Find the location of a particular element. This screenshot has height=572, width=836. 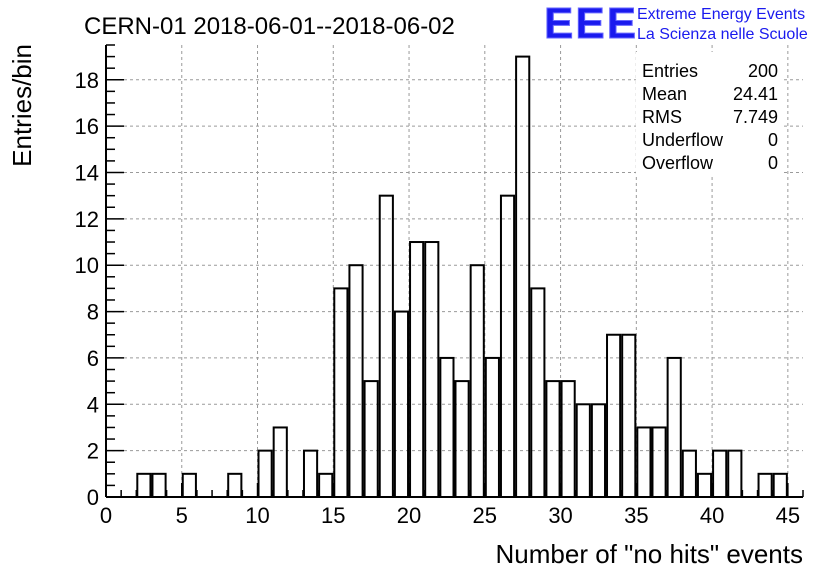

x-tick-label: 20 is located at coordinates (409, 515).